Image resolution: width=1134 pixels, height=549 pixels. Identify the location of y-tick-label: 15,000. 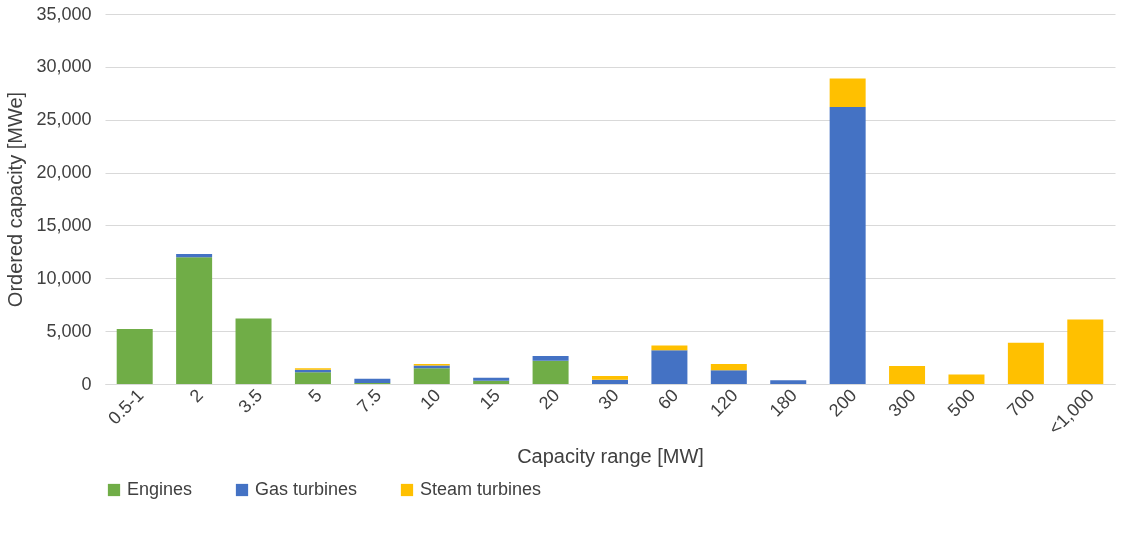
(64, 224).